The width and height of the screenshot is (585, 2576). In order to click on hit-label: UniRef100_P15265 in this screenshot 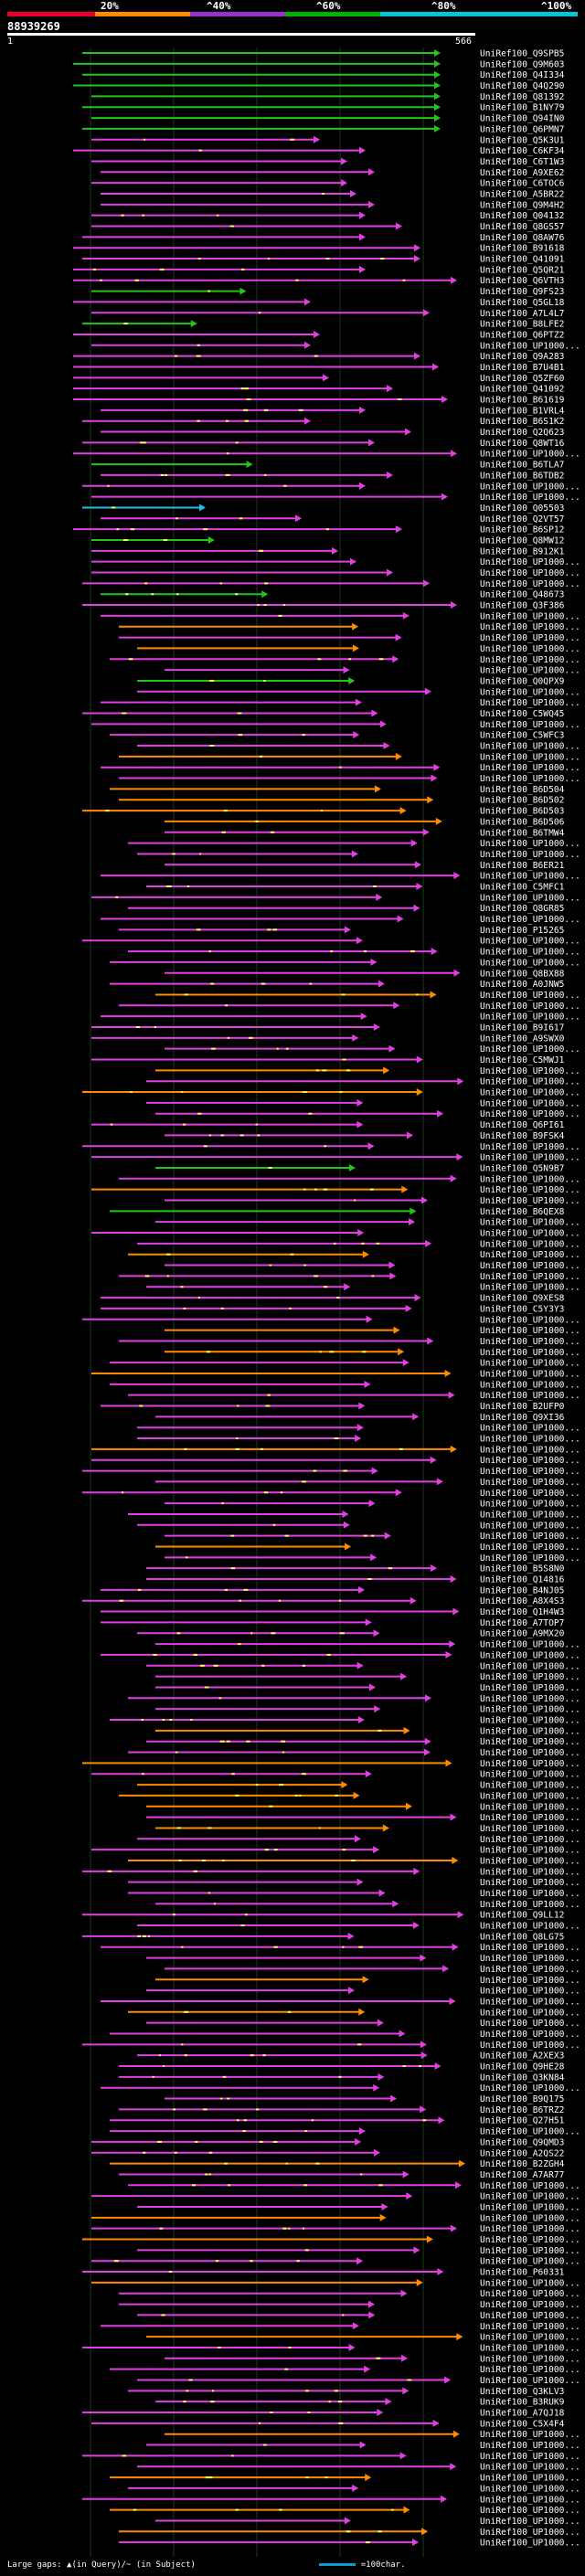, I will do `click(522, 931)`.